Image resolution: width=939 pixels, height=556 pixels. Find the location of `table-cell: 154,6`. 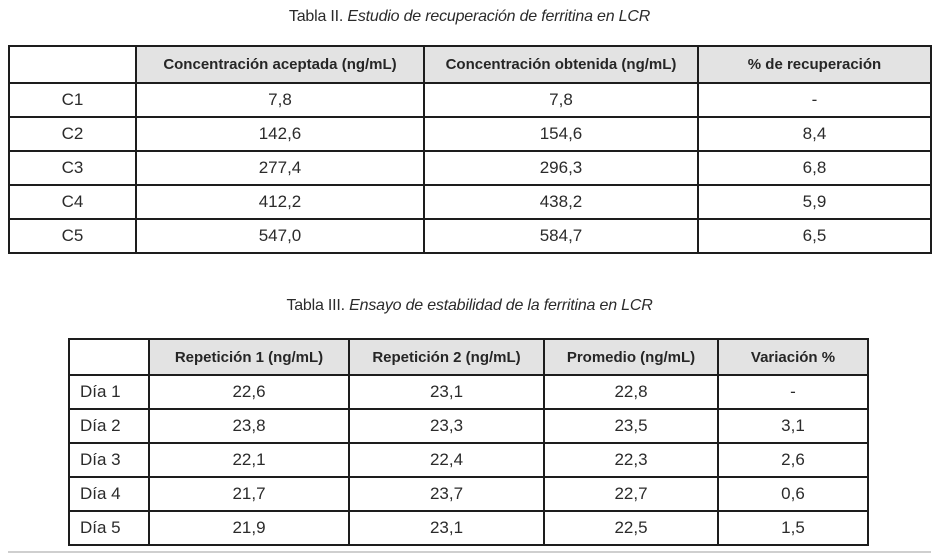

table-cell: 154,6 is located at coordinates (561, 134).